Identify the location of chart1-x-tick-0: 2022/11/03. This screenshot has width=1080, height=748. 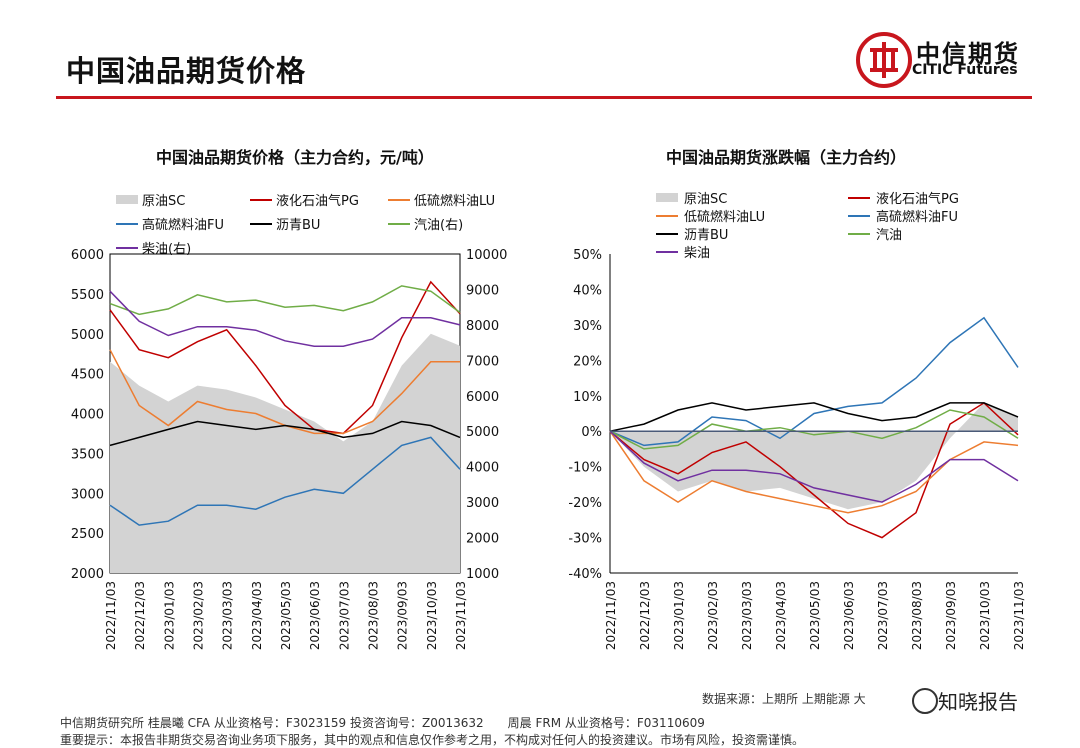
(111, 615).